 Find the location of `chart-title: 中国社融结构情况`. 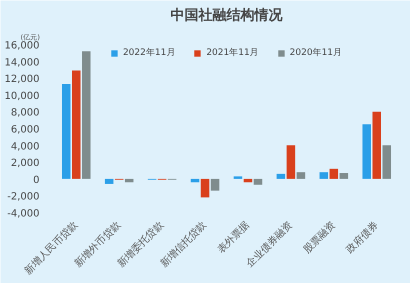

chart-title: 中国社融结构情况 is located at coordinates (227, 16).